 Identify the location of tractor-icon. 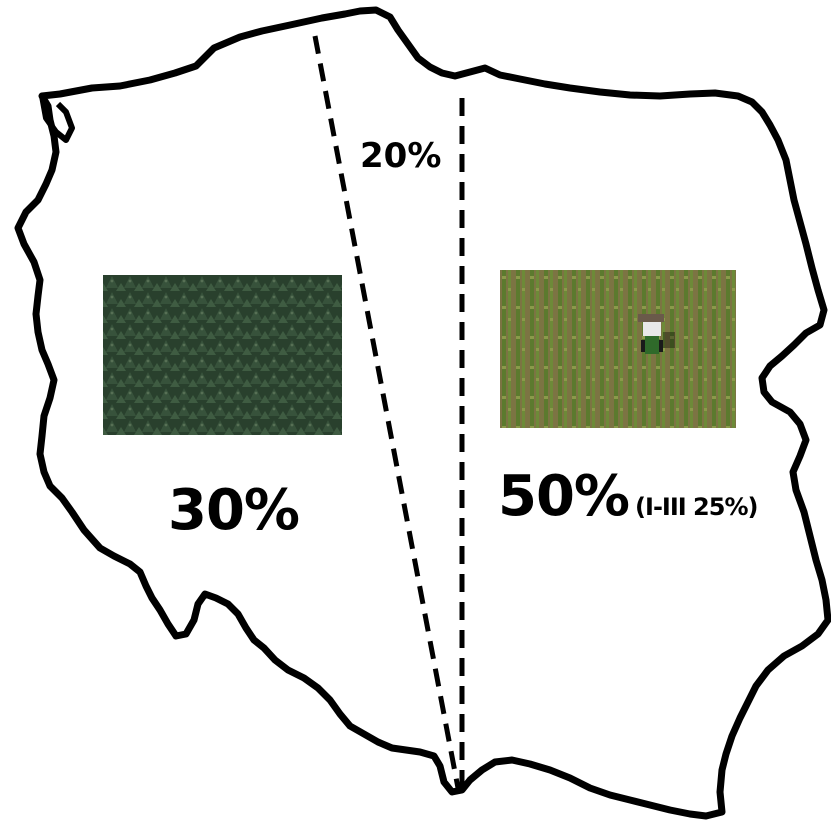
(656, 334).